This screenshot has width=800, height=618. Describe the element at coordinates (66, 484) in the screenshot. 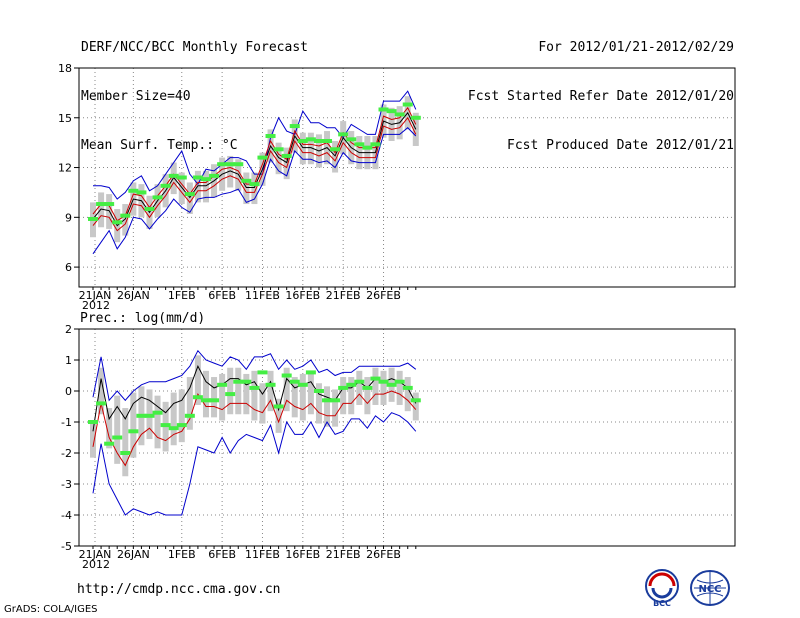

I see `y-tick-label: -3` at that location.